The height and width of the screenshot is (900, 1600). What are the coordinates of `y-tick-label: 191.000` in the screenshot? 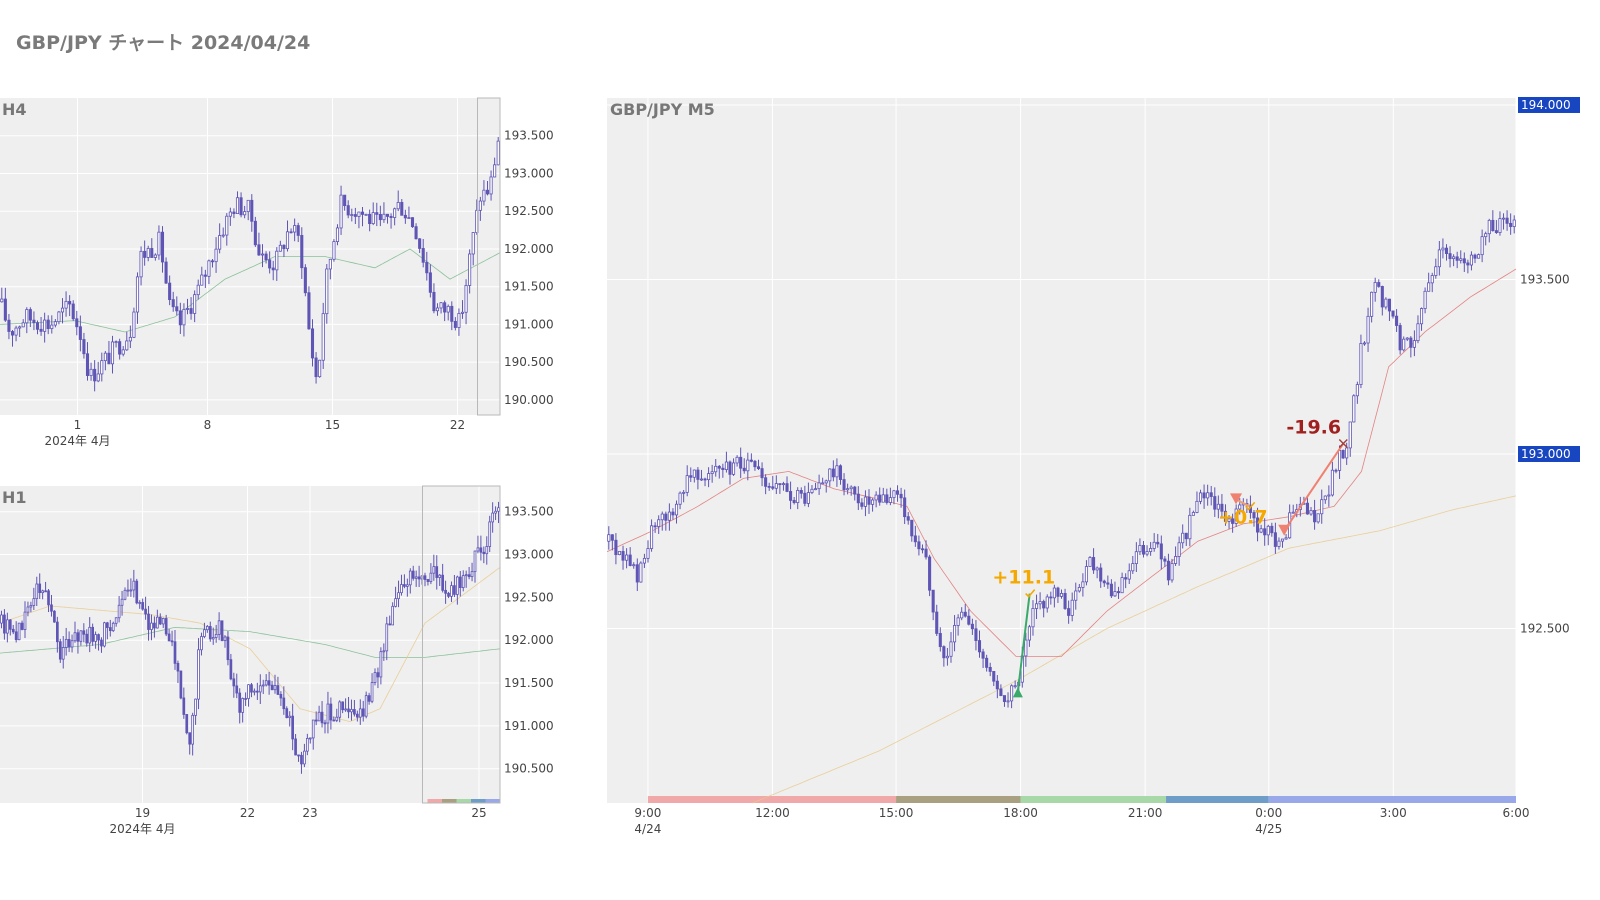 It's located at (529, 324).